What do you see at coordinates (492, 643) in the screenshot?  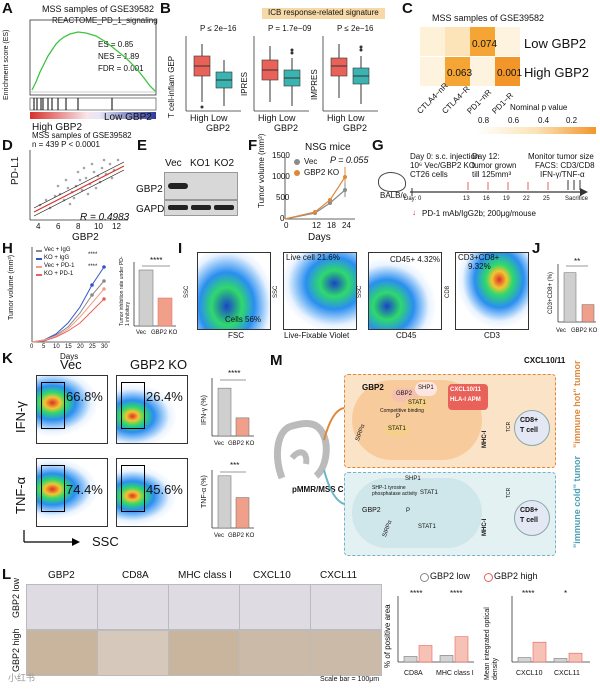 I see `l-chart2-ylabel: Mean integrated optical density` at bounding box center [492, 643].